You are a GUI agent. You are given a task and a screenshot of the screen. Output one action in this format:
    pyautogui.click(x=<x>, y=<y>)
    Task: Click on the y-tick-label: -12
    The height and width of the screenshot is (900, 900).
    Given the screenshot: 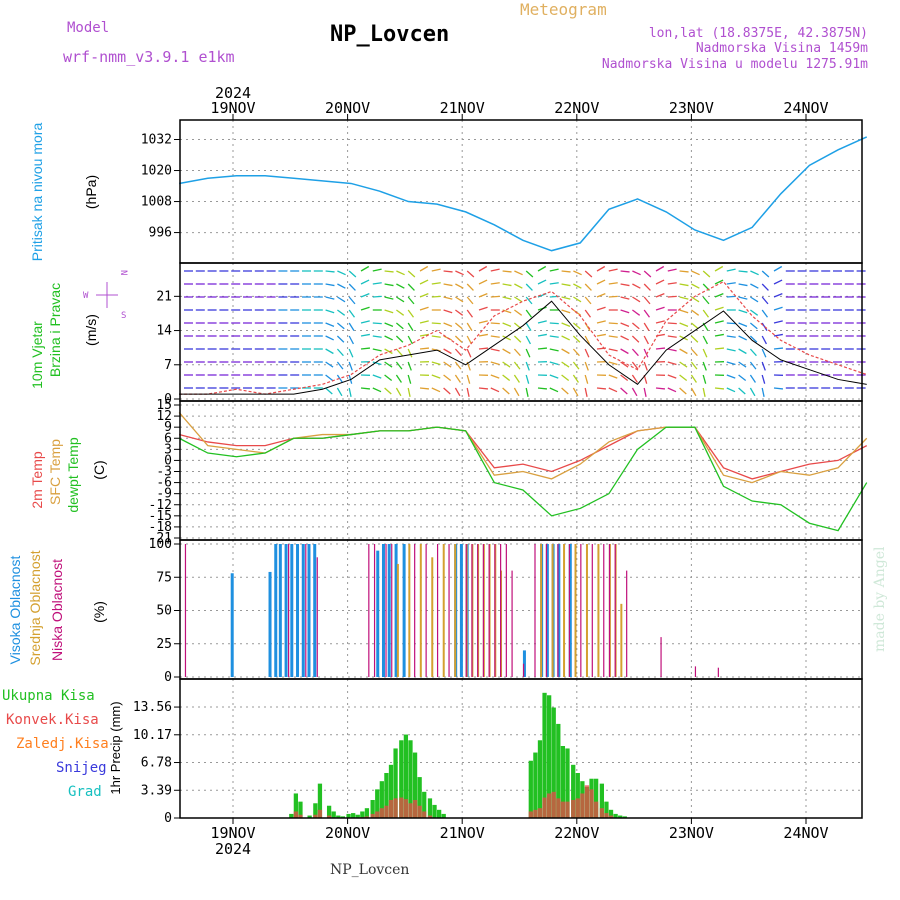 What is the action you would take?
    pyautogui.click(x=160, y=505)
    